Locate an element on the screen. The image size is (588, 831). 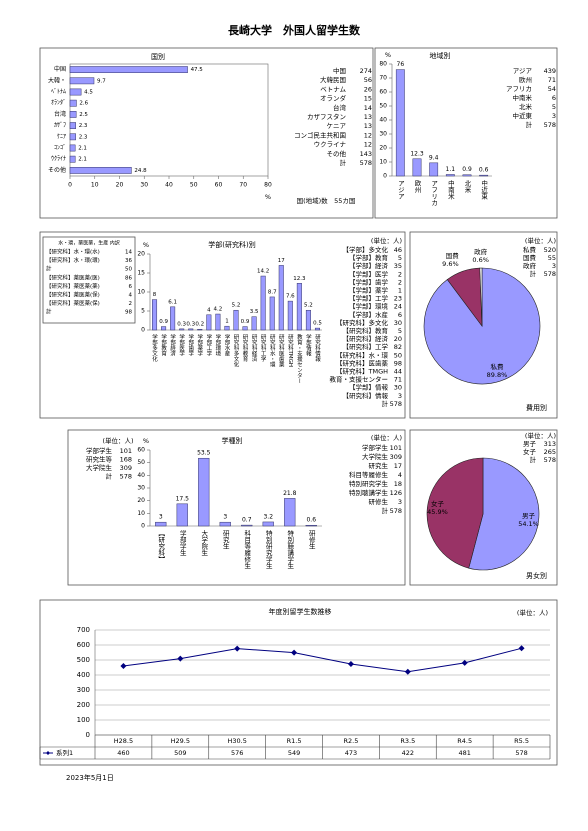
category-label: 研究科医歯薬 is located at coordinates (281, 351).